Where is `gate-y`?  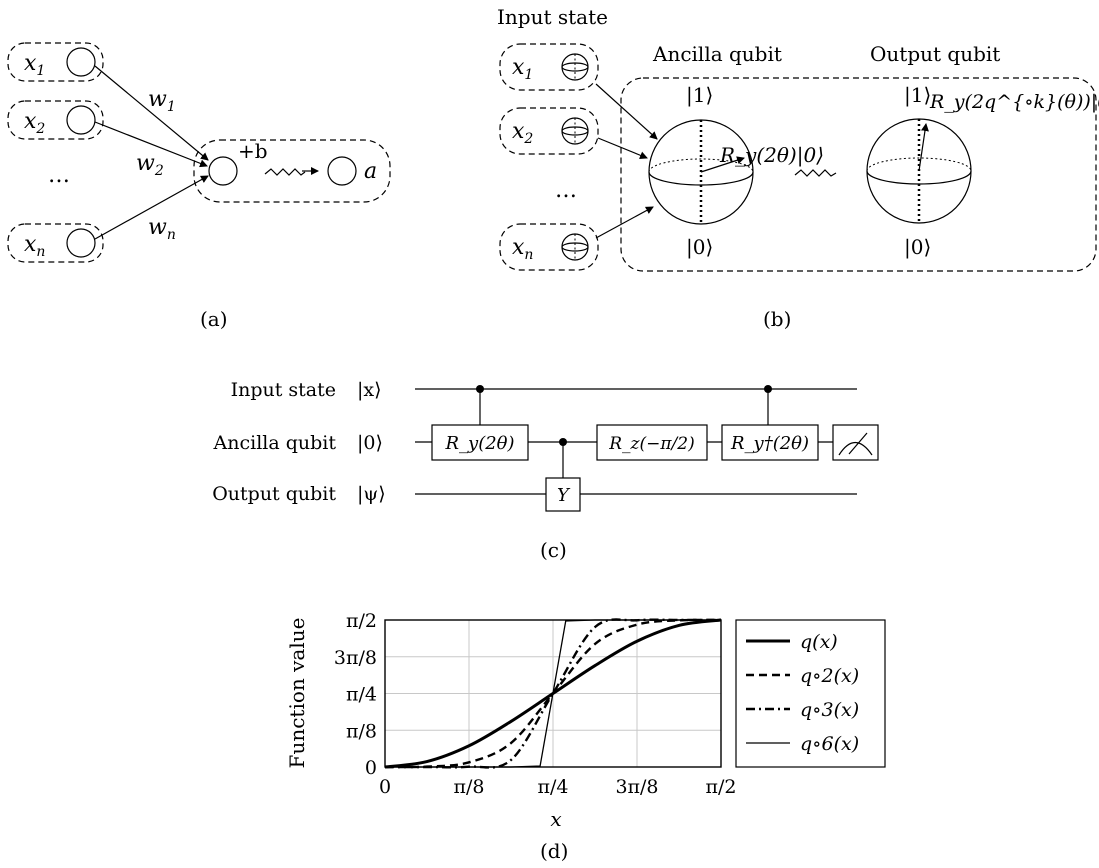
gate-y is located at coordinates (563, 494).